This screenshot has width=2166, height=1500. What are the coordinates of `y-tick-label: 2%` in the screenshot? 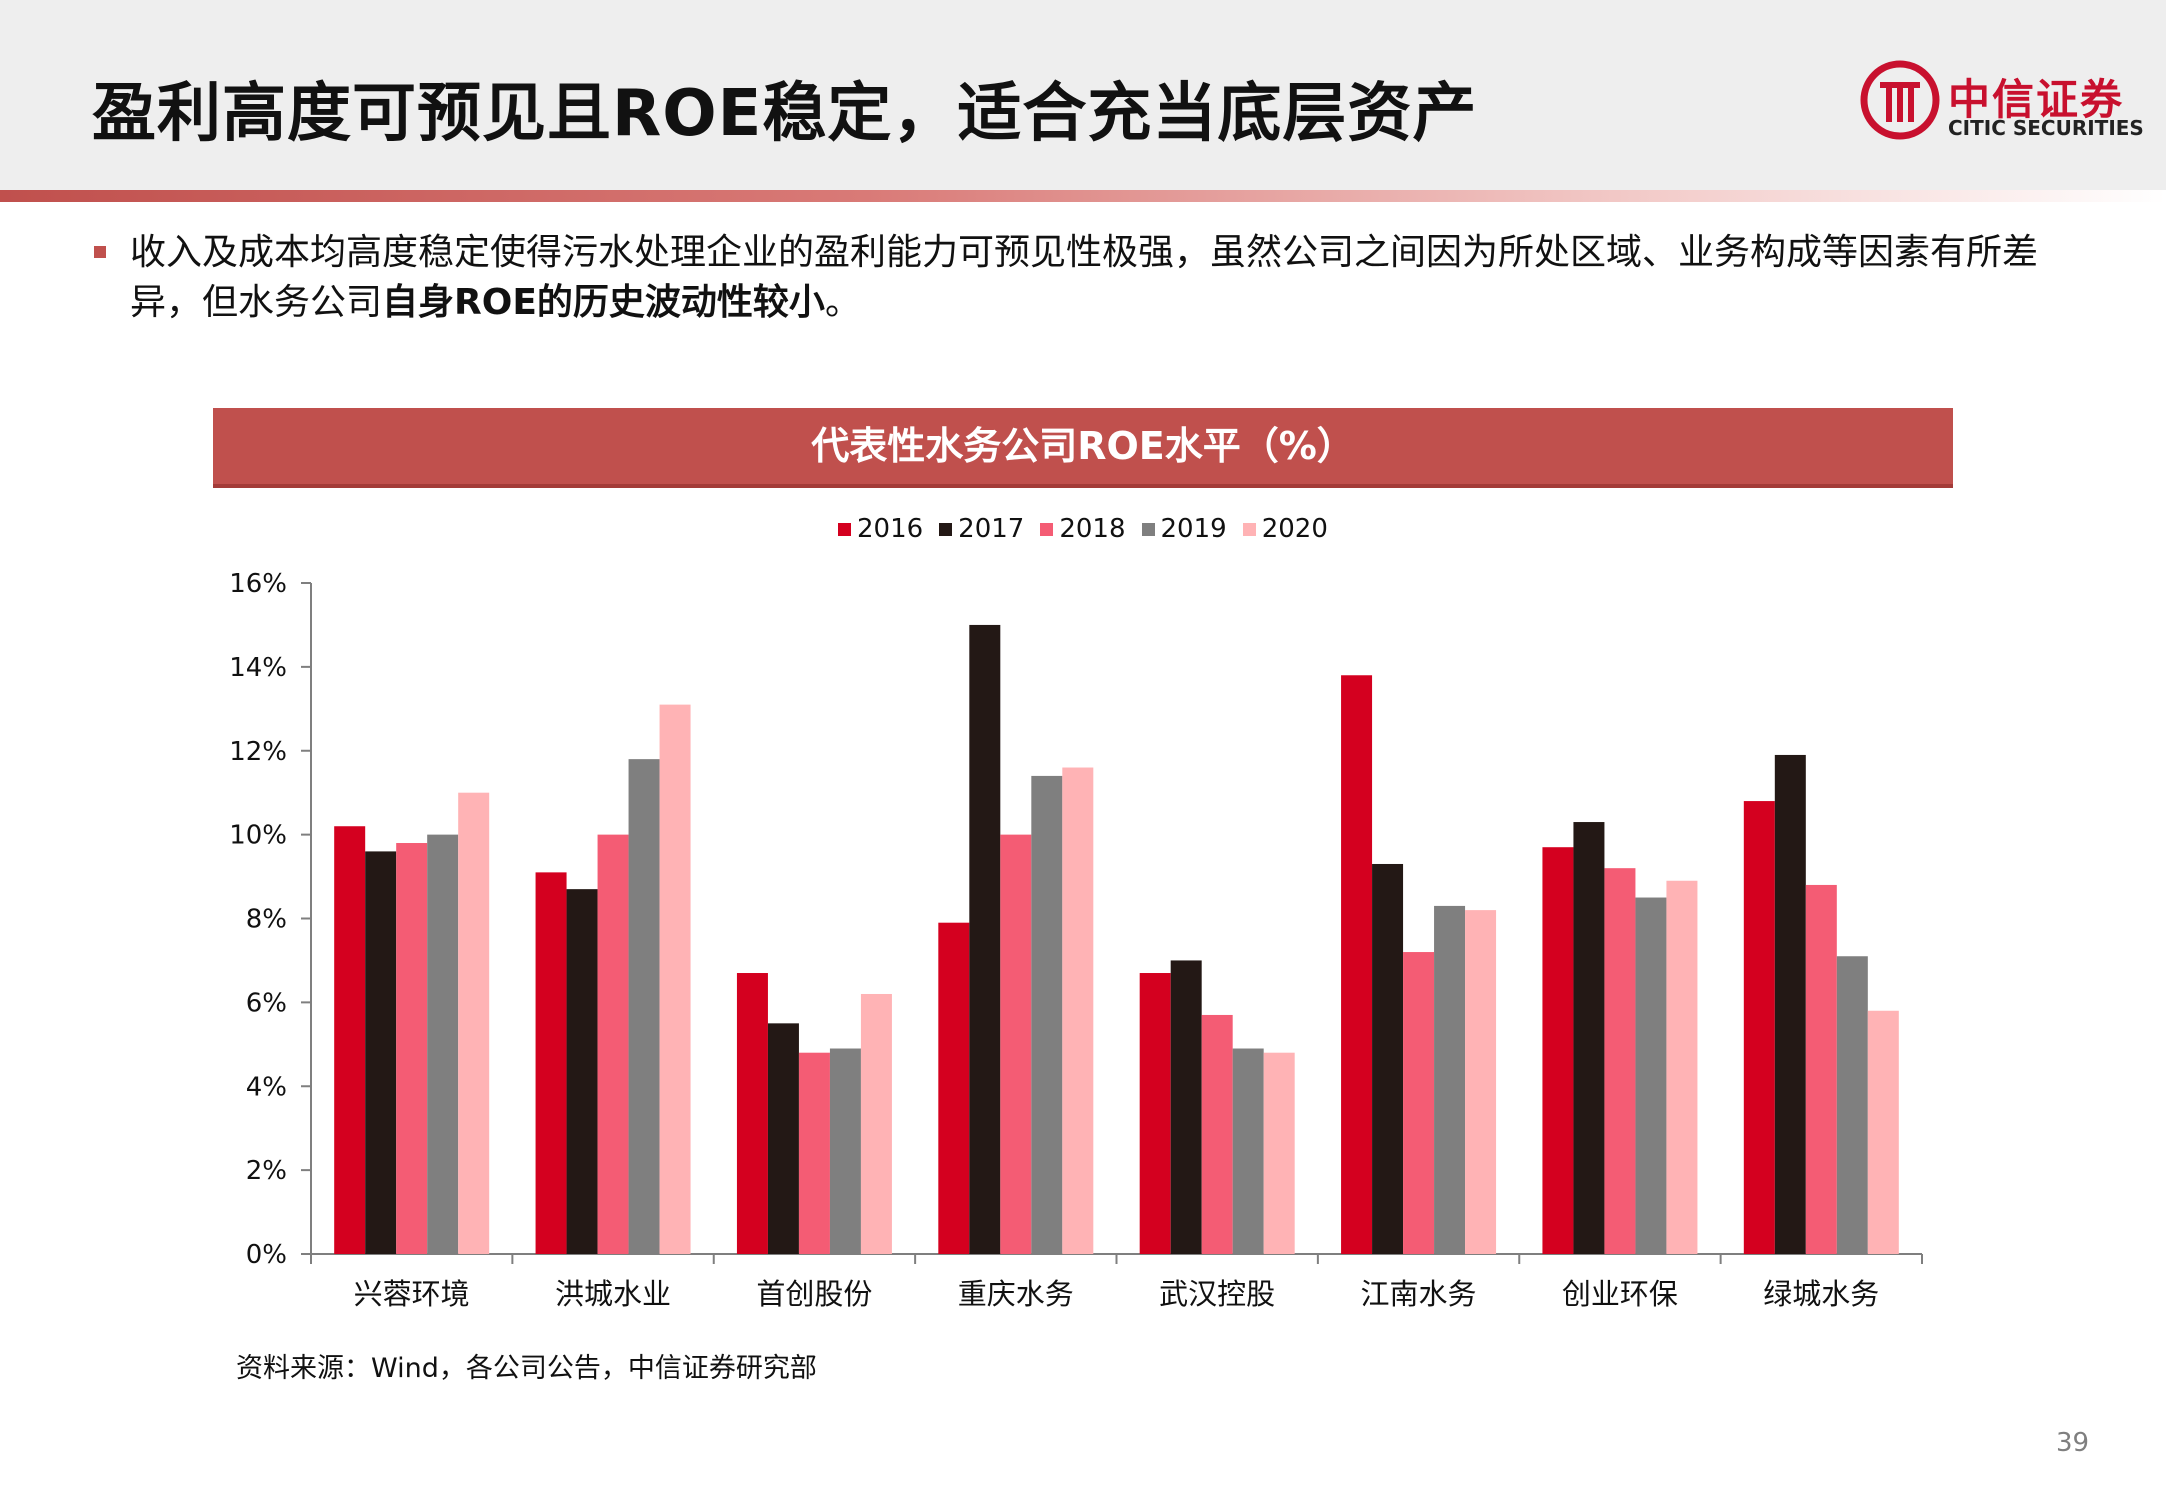 It's located at (266, 1171).